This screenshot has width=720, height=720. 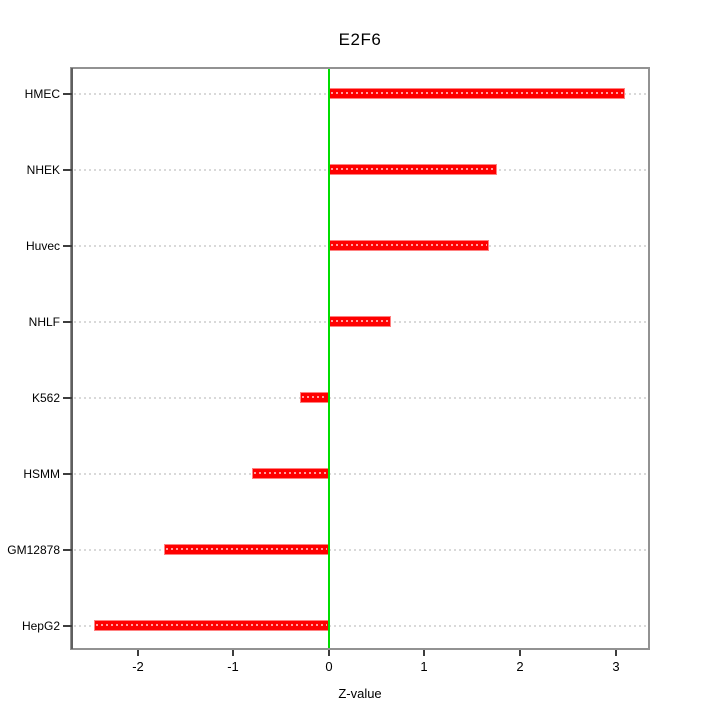 What do you see at coordinates (45, 397) in the screenshot?
I see `y-axis-category-label: K562` at bounding box center [45, 397].